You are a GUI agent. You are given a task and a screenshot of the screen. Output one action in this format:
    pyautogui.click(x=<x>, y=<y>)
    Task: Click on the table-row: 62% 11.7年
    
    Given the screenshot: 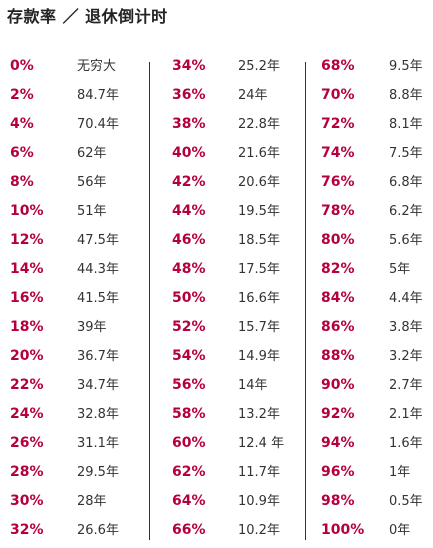 What is the action you would take?
    pyautogui.click(x=242, y=472)
    